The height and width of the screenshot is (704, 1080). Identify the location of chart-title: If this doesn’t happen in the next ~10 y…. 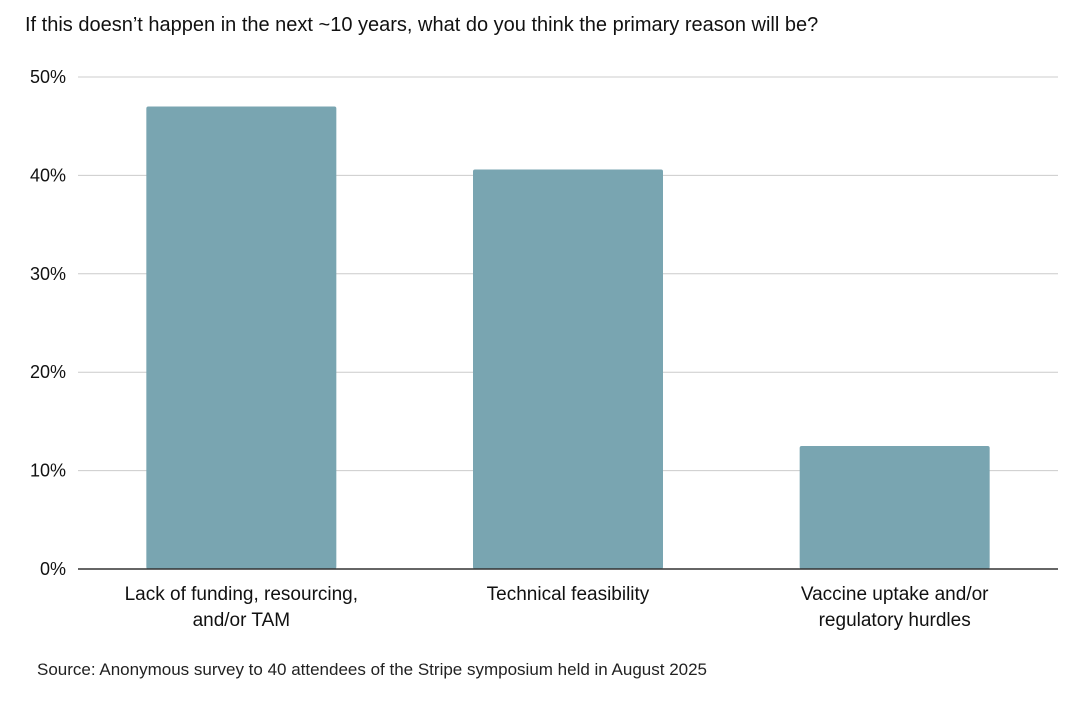
(422, 25).